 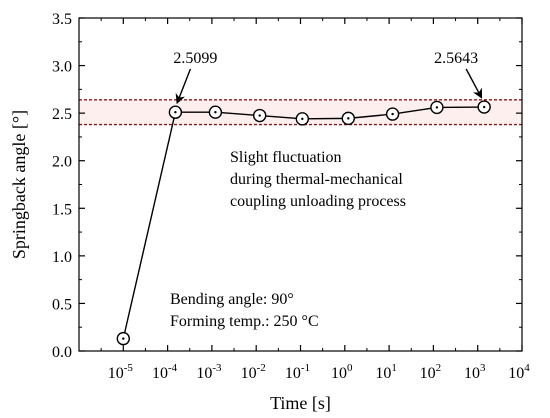 What do you see at coordinates (62, 162) in the screenshot?
I see `y-tick-label: 2.0` at bounding box center [62, 162].